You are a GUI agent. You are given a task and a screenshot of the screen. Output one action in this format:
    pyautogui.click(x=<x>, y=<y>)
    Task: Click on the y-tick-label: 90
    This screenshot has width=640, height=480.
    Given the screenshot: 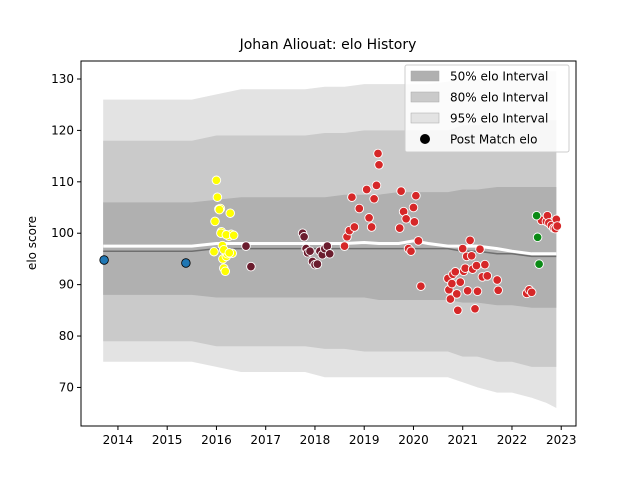 What is the action you would take?
    pyautogui.click(x=66, y=285)
    